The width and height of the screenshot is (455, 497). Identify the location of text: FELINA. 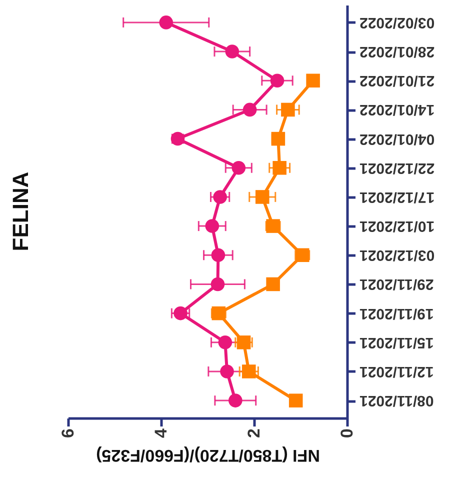
(20, 212).